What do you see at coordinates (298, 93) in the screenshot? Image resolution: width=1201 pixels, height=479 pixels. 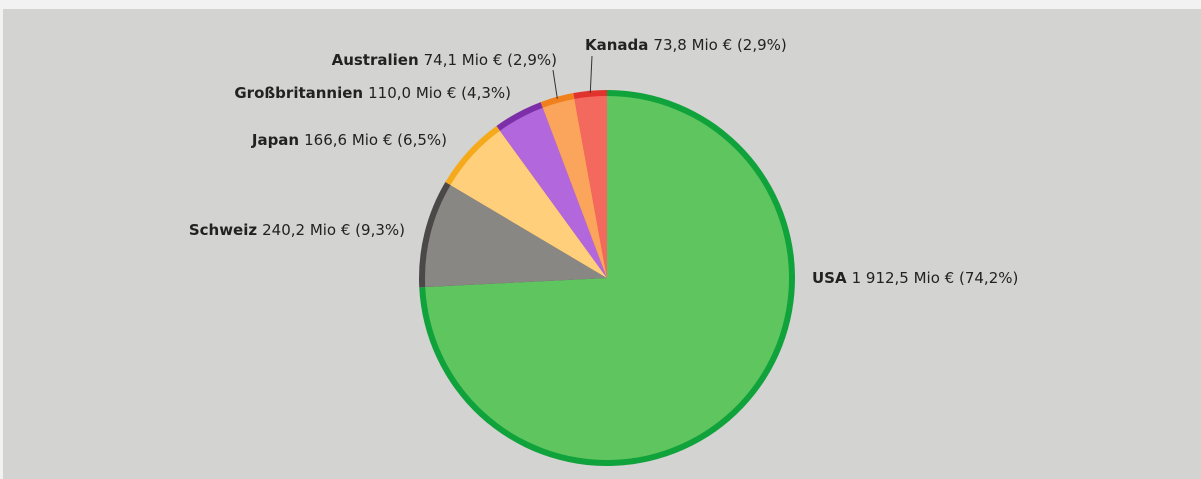 I see `category-name: Großbritannien` at bounding box center [298, 93].